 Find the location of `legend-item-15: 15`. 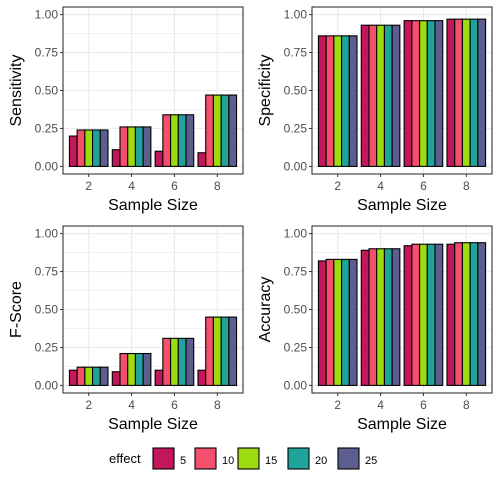

legend-item-15: 15 is located at coordinates (257, 458).